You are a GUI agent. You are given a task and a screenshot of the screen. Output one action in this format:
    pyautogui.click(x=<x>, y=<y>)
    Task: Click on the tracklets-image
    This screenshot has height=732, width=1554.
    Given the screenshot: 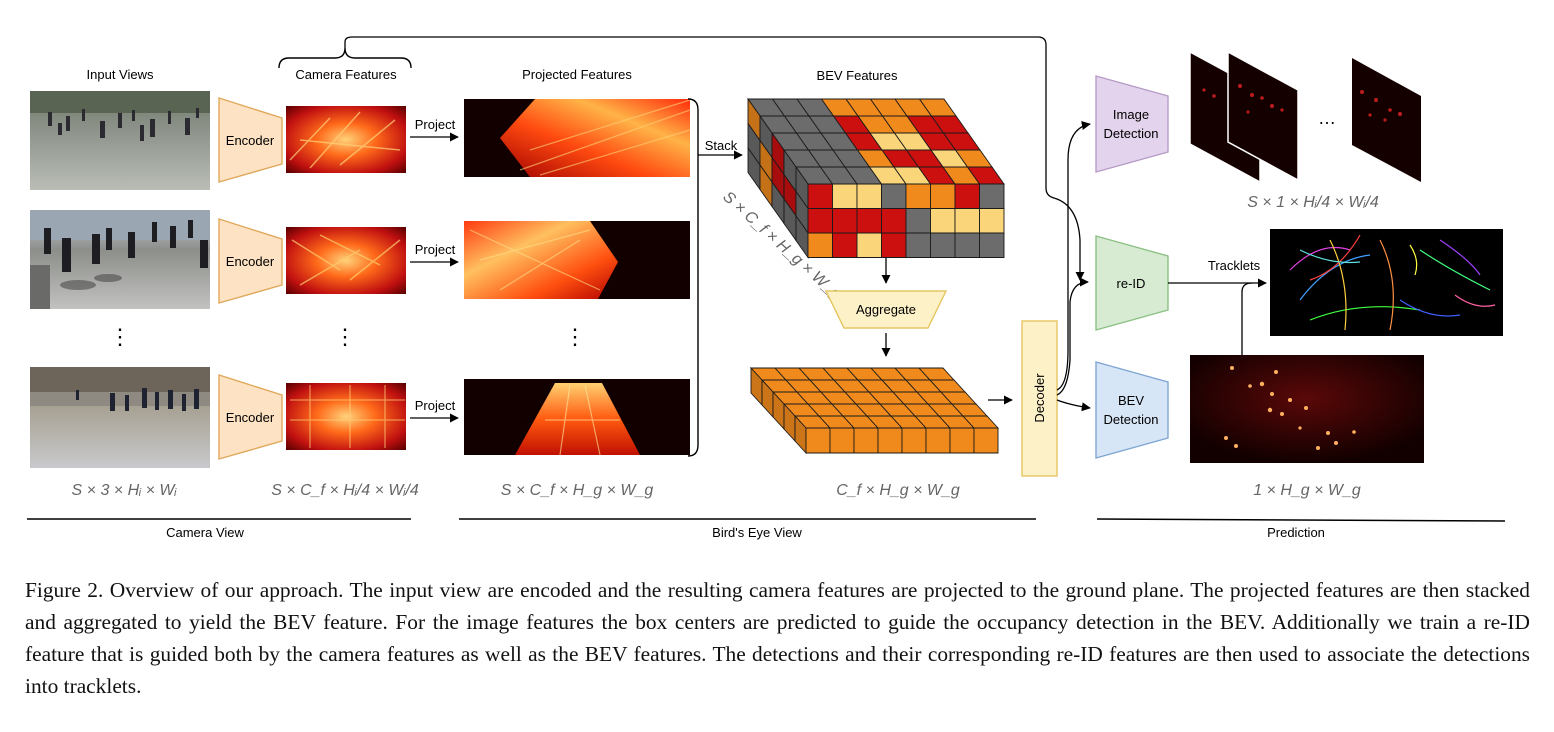 What is the action you would take?
    pyautogui.click(x=1386, y=282)
    